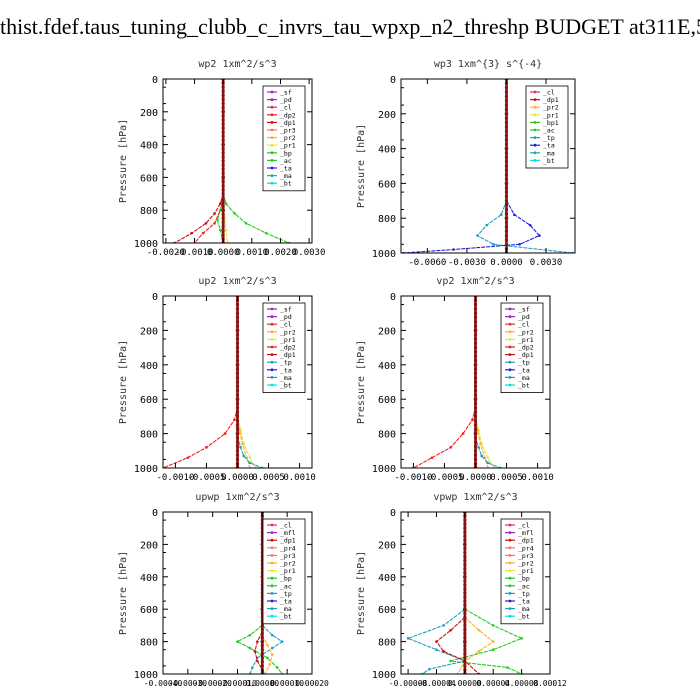  Describe the element at coordinates (286, 310) in the screenshot. I see `legend-label-up2: _sf` at that location.